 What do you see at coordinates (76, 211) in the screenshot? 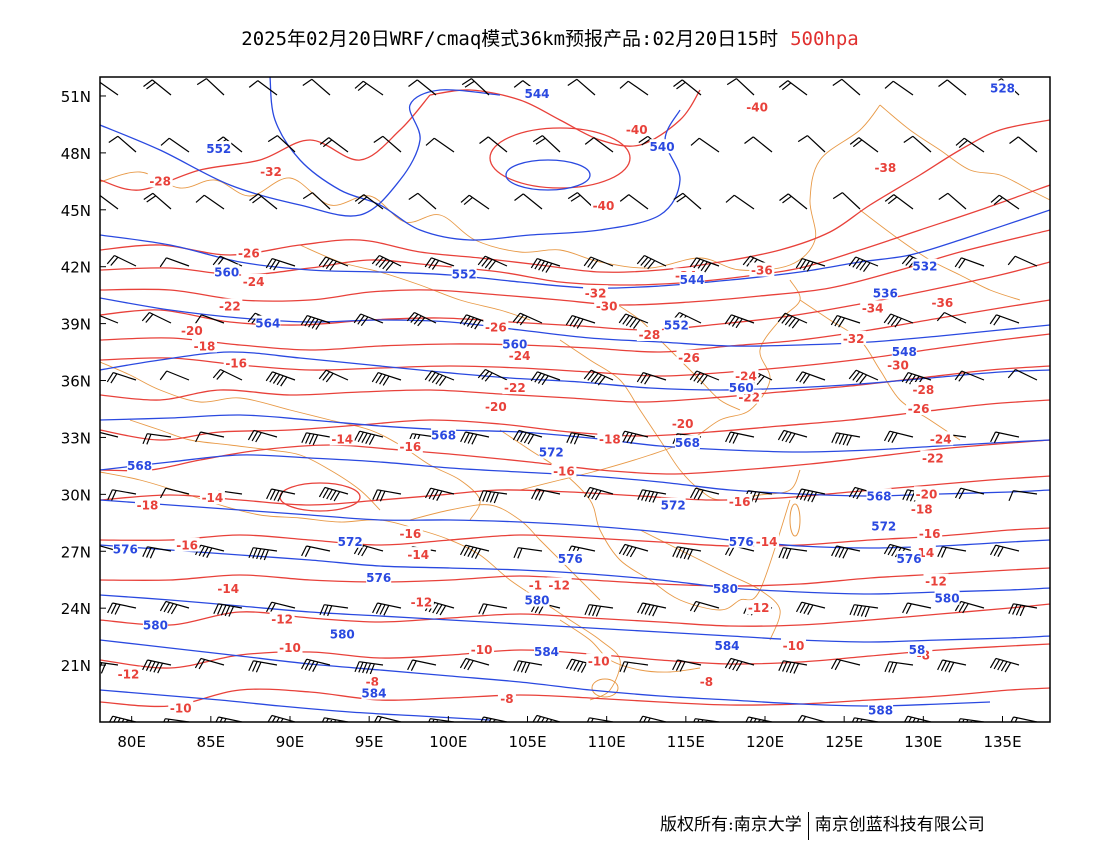
I see `lat-label: 45N` at bounding box center [76, 211].